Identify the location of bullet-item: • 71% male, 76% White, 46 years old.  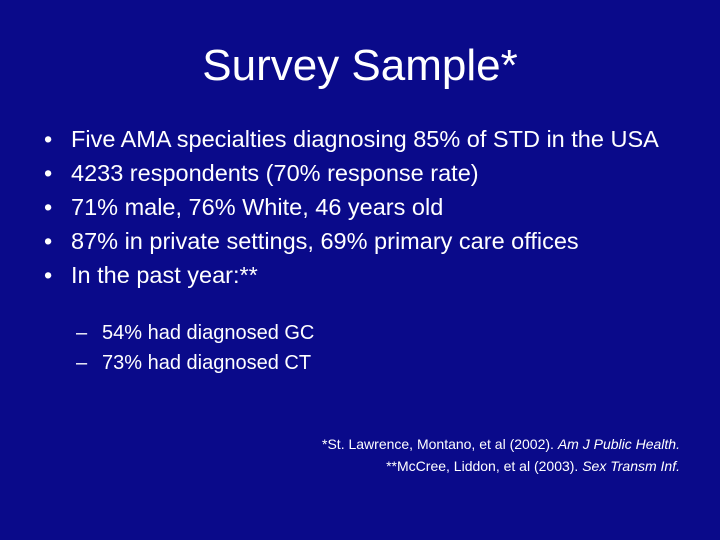
(374, 207).